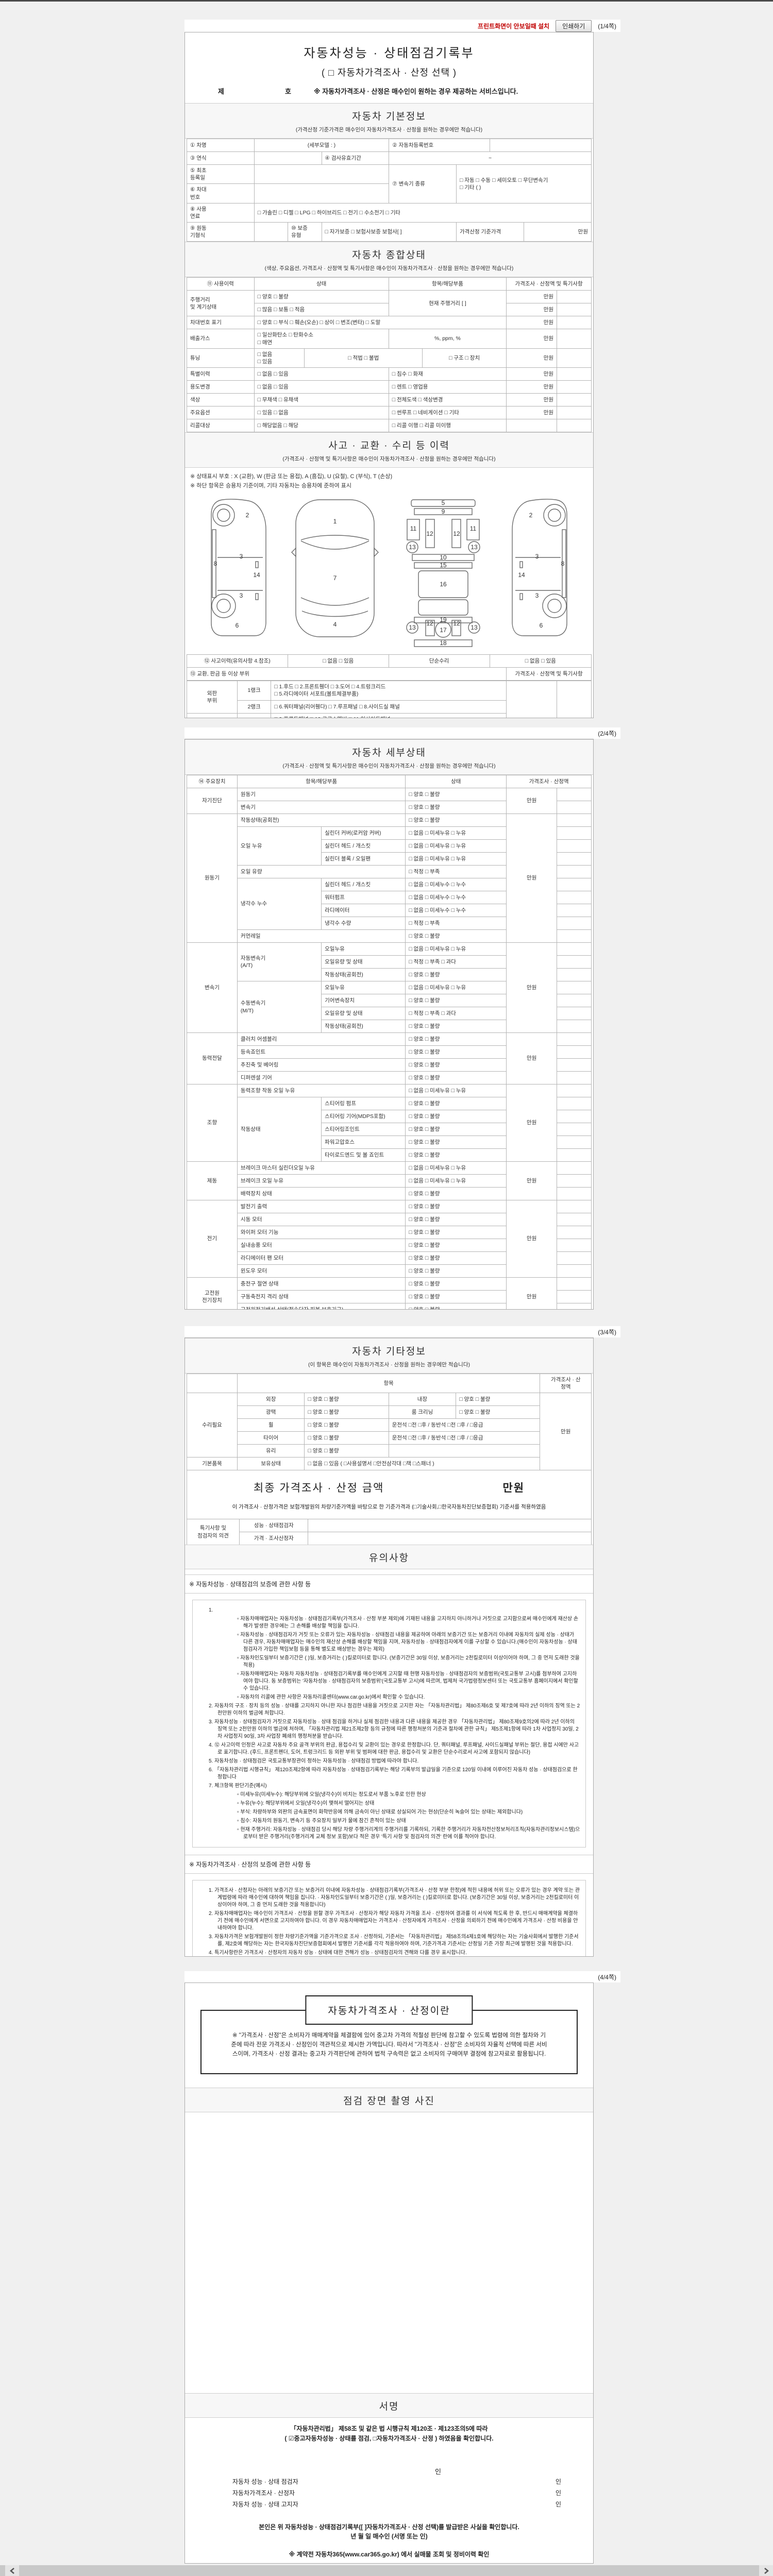 Image resolution: width=773 pixels, height=2576 pixels. What do you see at coordinates (389, 2100) in the screenshot?
I see `section-header-photos: 점검 장면 촬영 사진` at bounding box center [389, 2100].